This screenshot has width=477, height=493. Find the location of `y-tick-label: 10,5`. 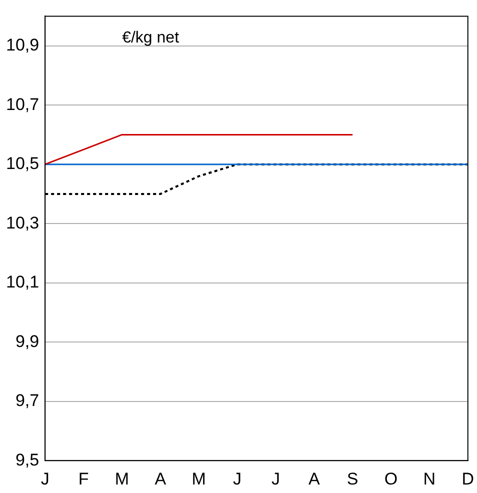

y-tick-label: 10,5 is located at coordinates (23, 164).